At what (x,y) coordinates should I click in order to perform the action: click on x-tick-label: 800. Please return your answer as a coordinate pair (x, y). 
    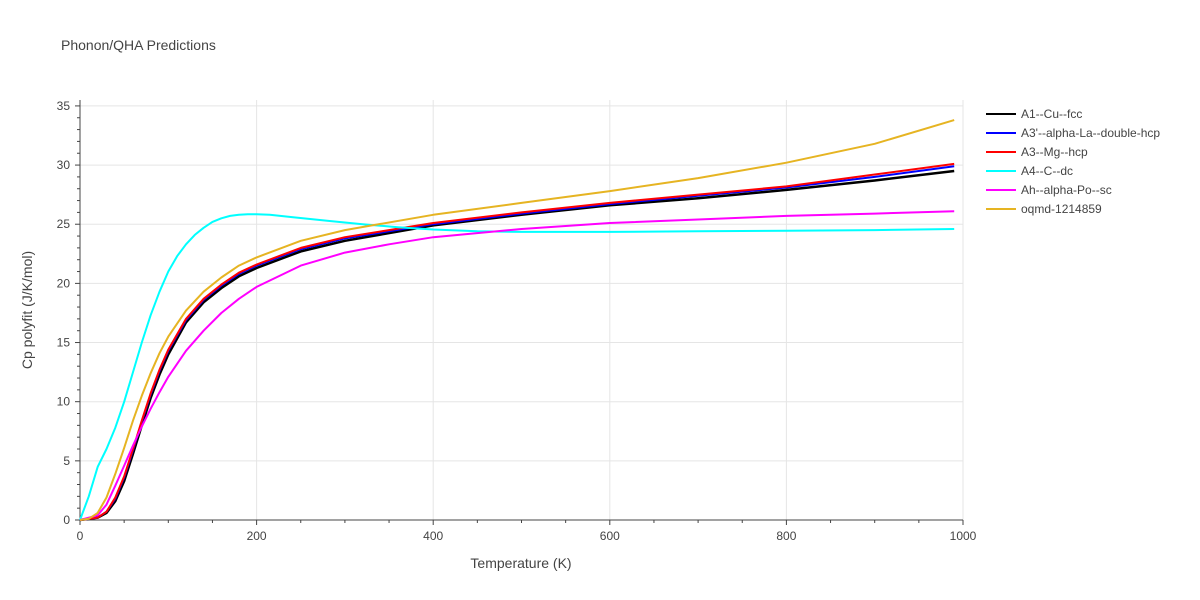
    Looking at the image, I should click on (786, 536).